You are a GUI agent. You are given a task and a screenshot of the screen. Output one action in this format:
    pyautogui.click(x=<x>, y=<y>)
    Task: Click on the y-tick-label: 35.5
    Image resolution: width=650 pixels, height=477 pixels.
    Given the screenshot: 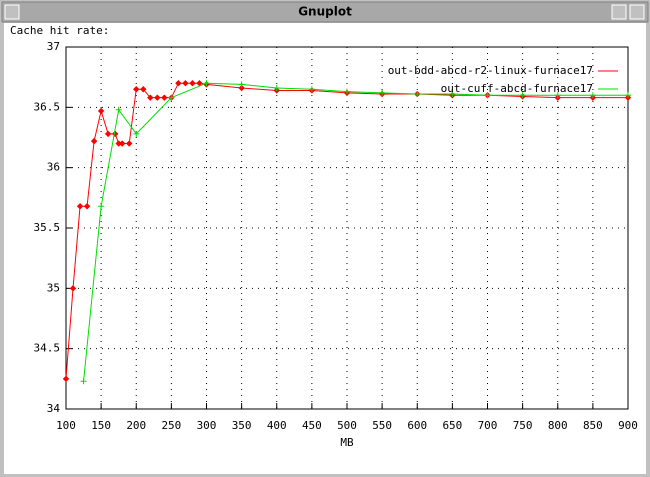 What is the action you would take?
    pyautogui.click(x=47, y=227)
    